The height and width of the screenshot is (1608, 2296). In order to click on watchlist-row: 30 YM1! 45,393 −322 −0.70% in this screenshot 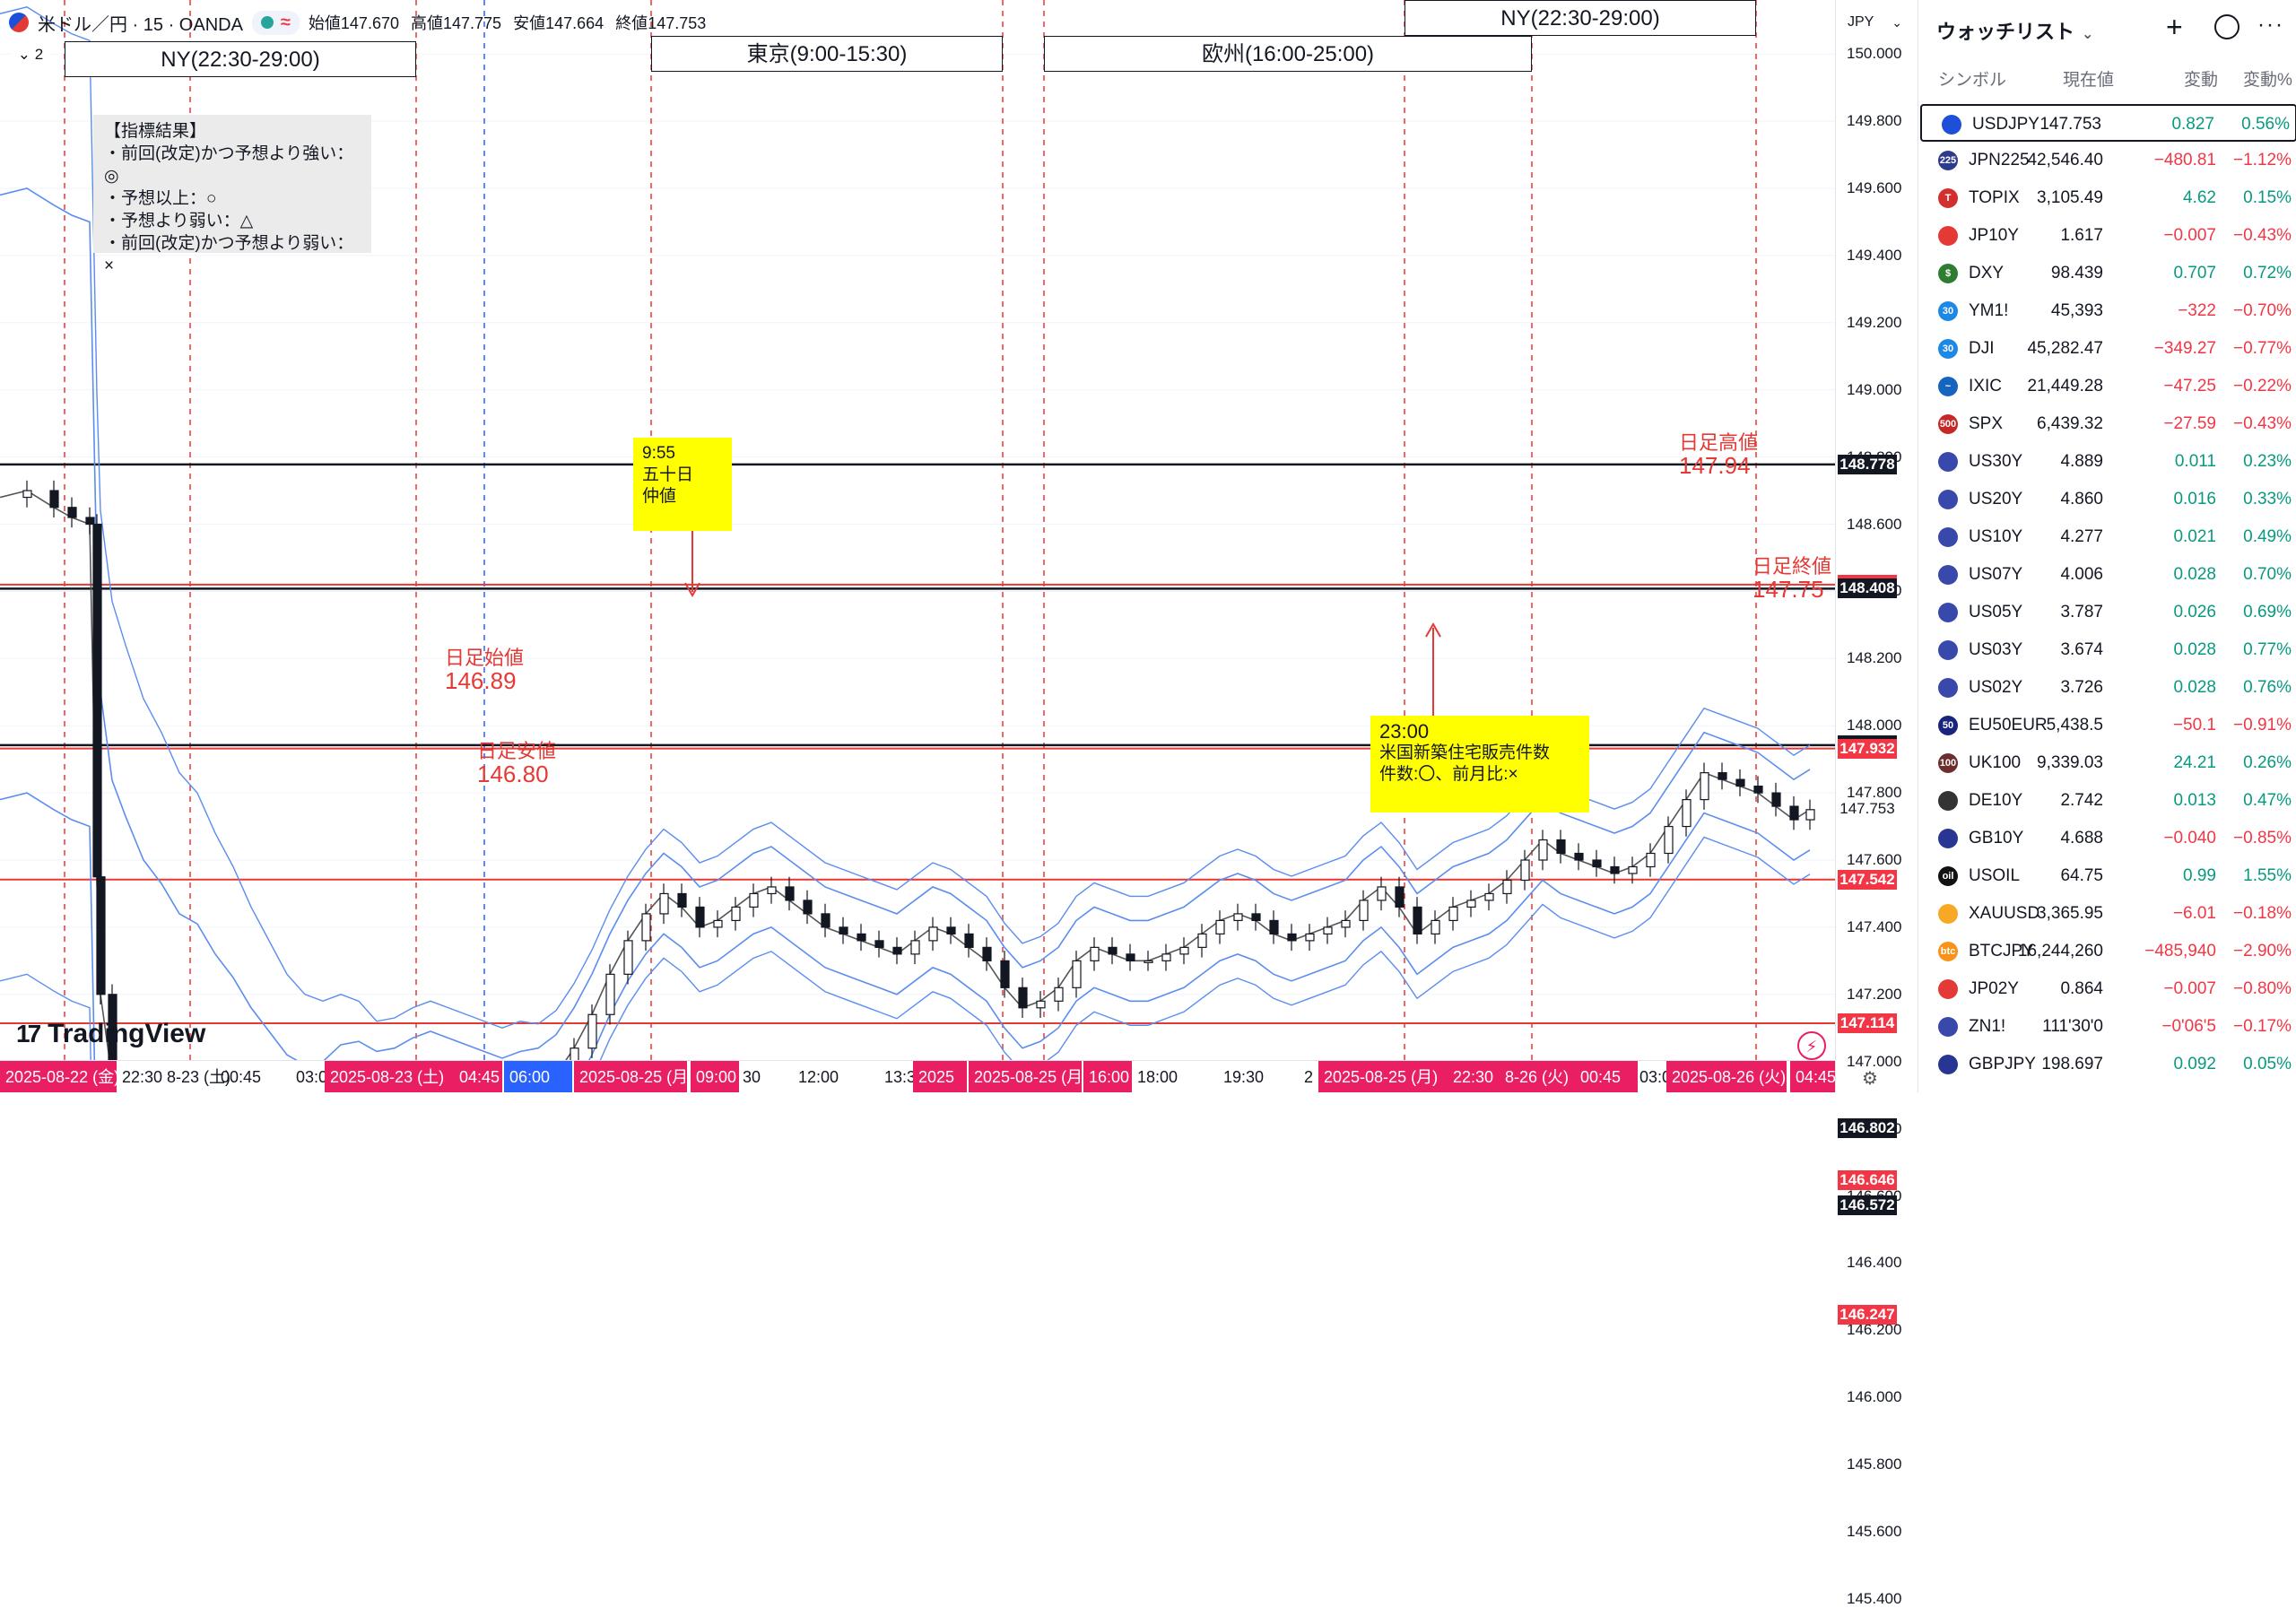, I will do `click(2107, 311)`.